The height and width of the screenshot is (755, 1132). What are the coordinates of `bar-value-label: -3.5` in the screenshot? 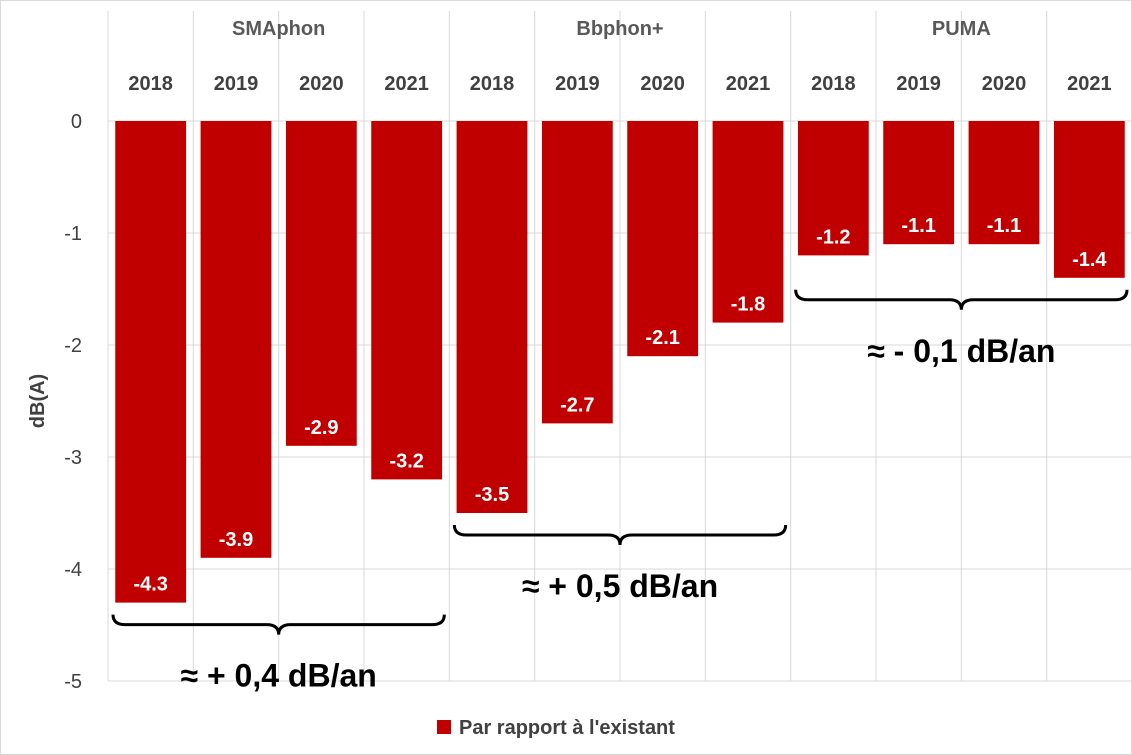 It's located at (492, 495).